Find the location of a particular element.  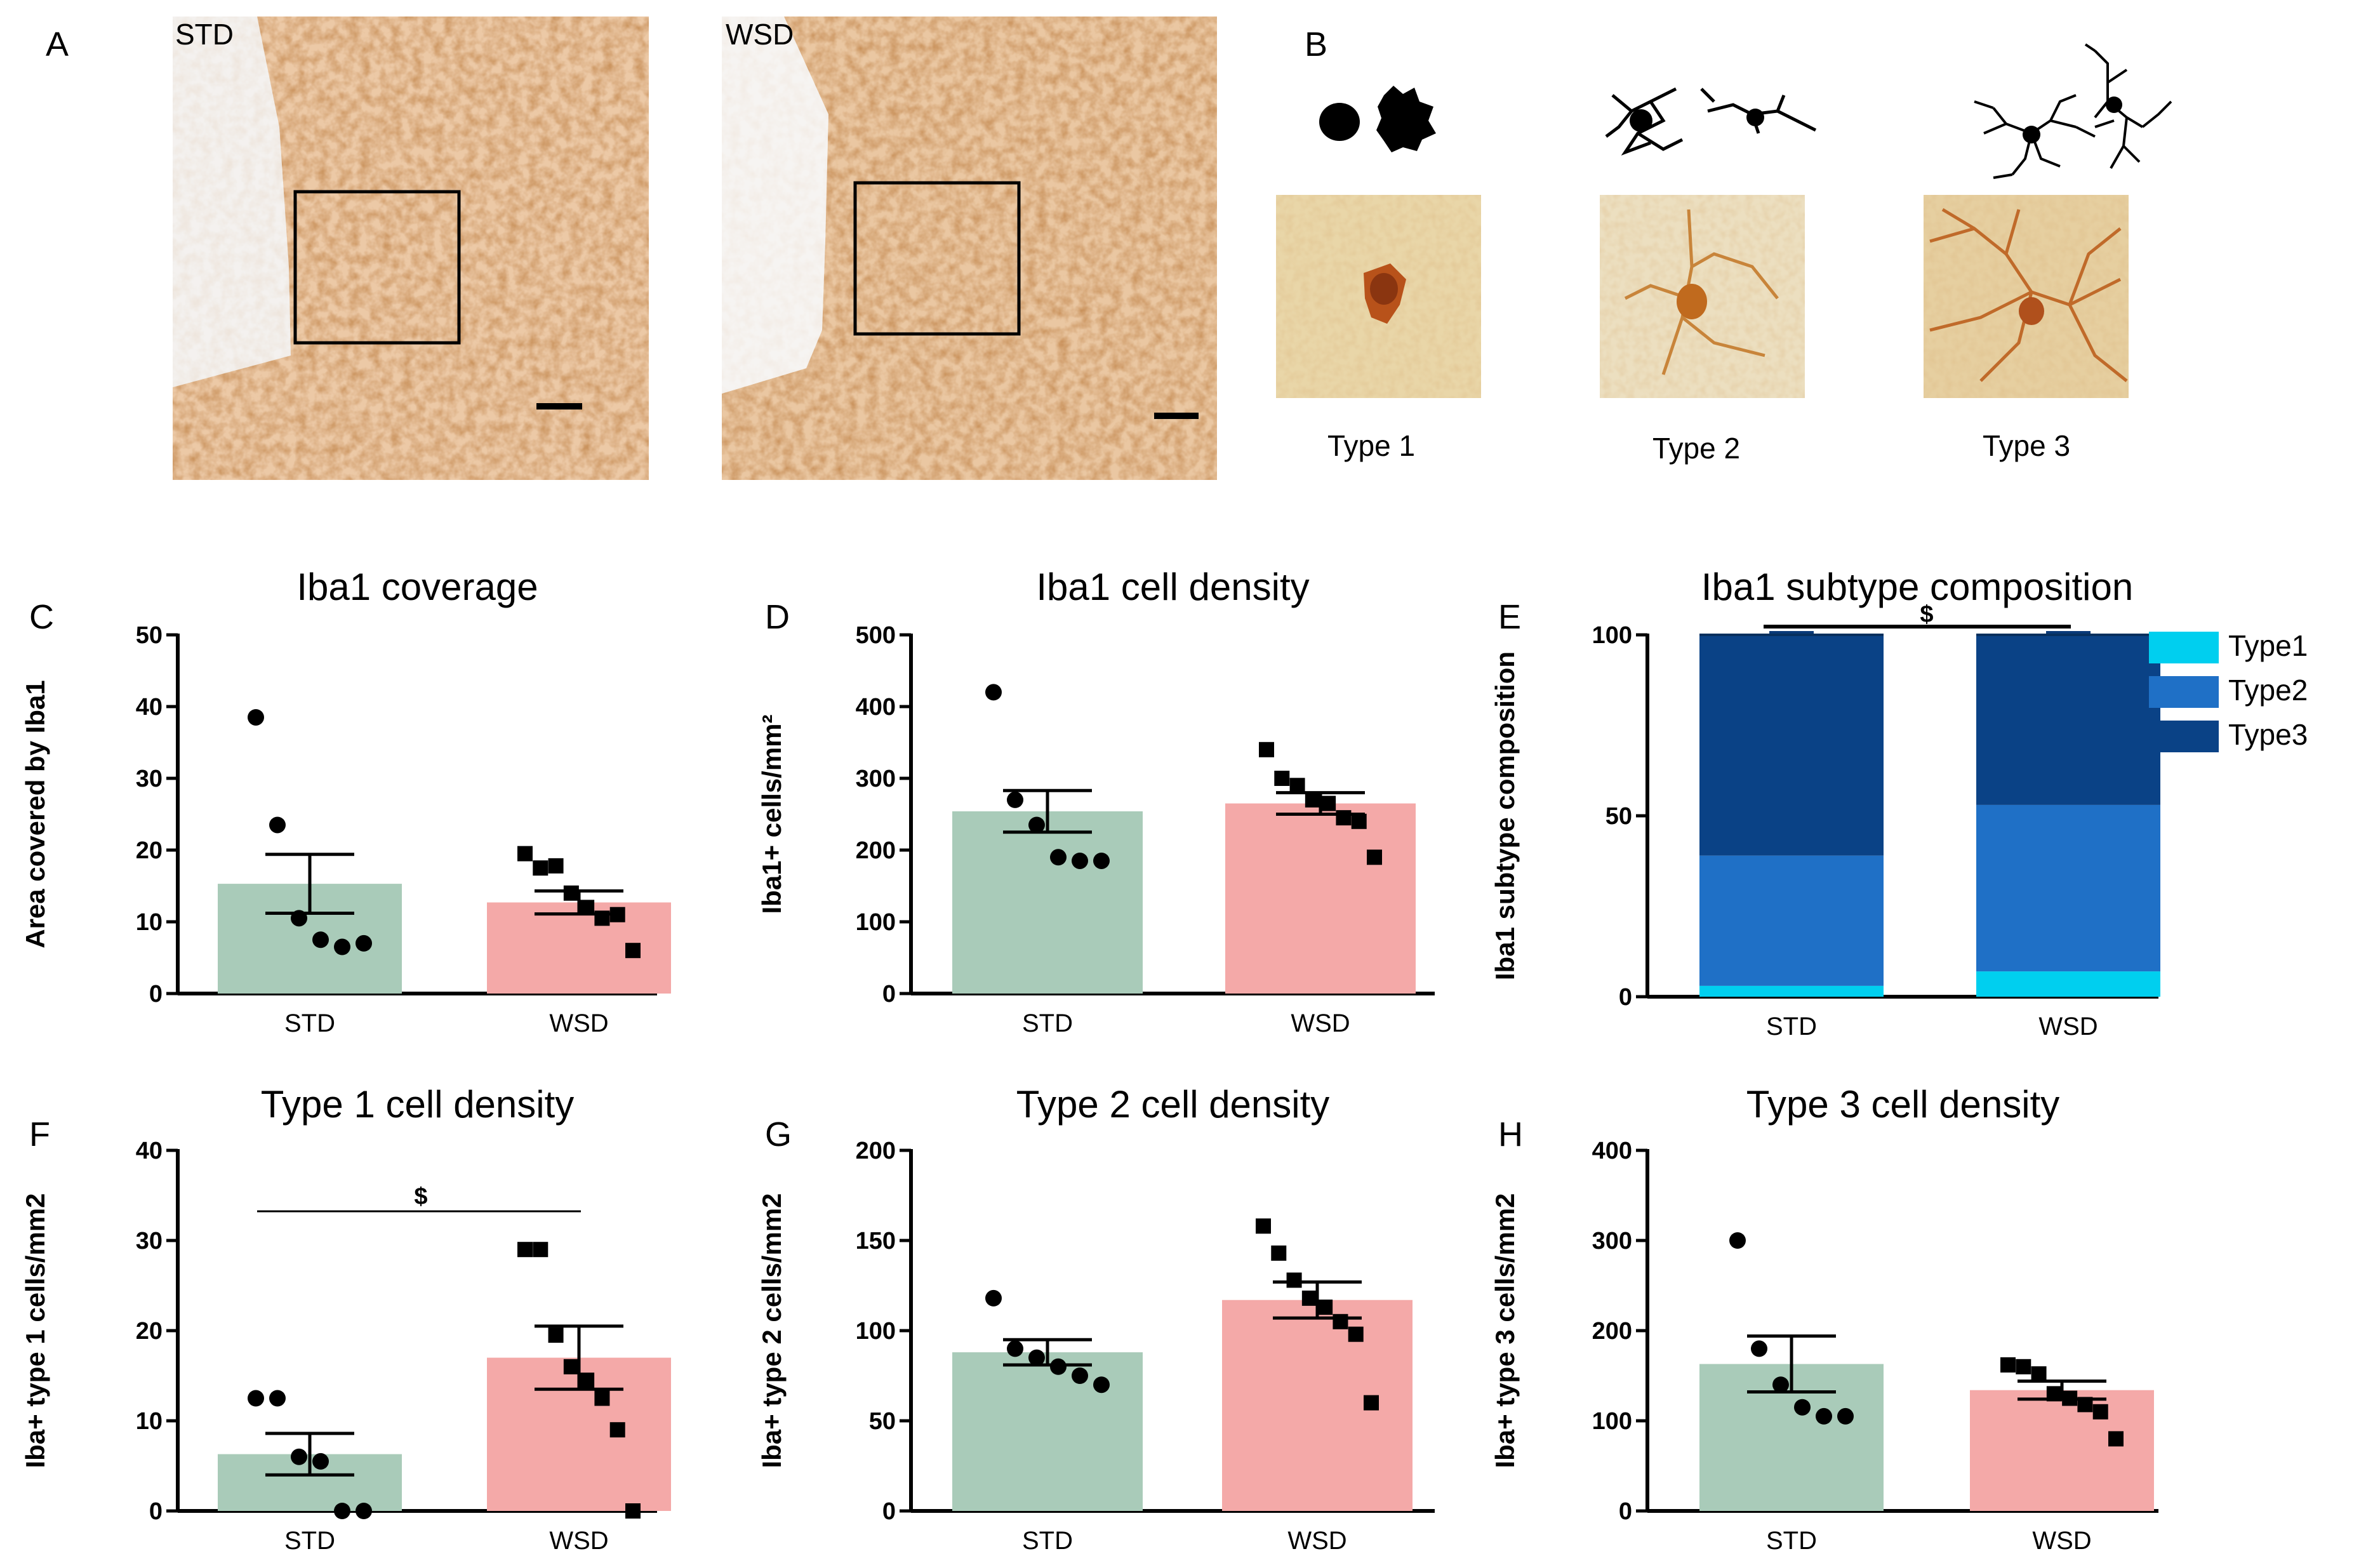

type2-image is located at coordinates (1702, 296).